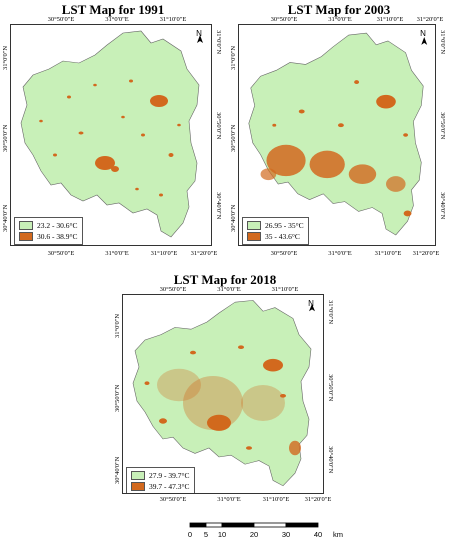  I want to click on legend-item: 26.95 - 35°C, so click(275, 225).